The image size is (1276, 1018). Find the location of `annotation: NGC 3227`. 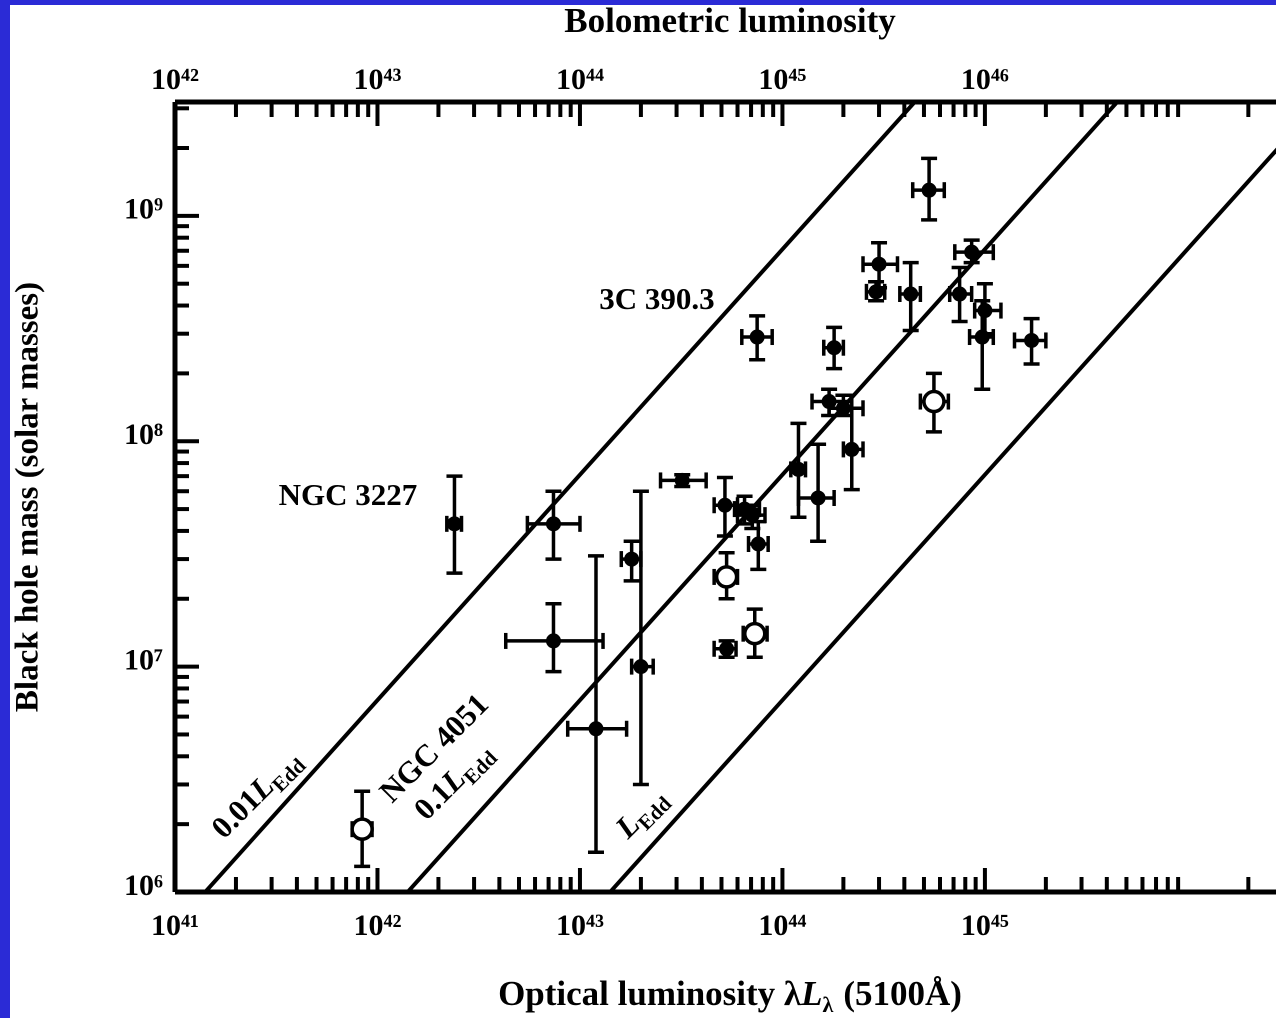

annotation: NGC 3227 is located at coordinates (348, 494).